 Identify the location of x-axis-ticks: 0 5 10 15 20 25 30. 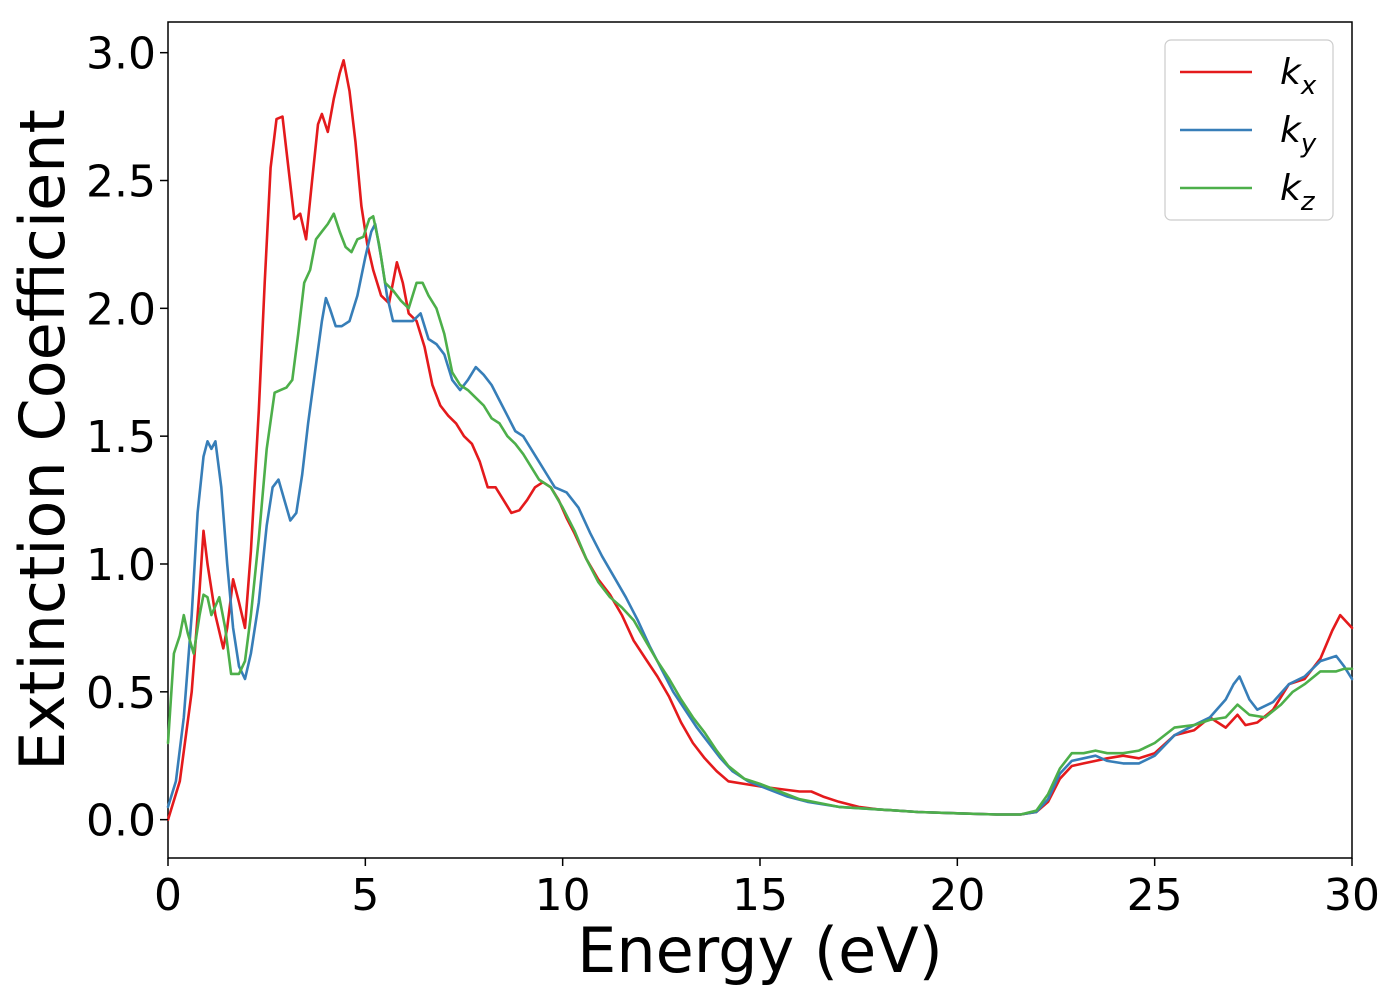
(767, 889).